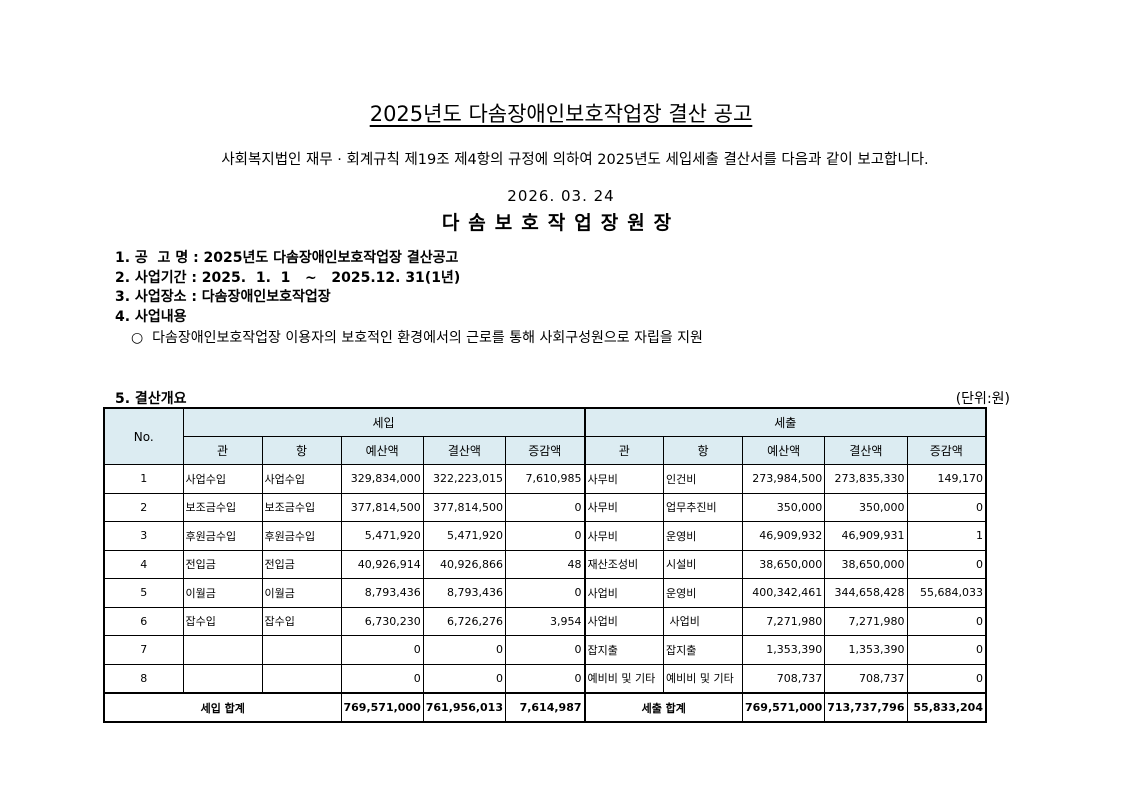 This screenshot has width=1122, height=793. I want to click on unit-label: (단위:원), so click(982, 399).